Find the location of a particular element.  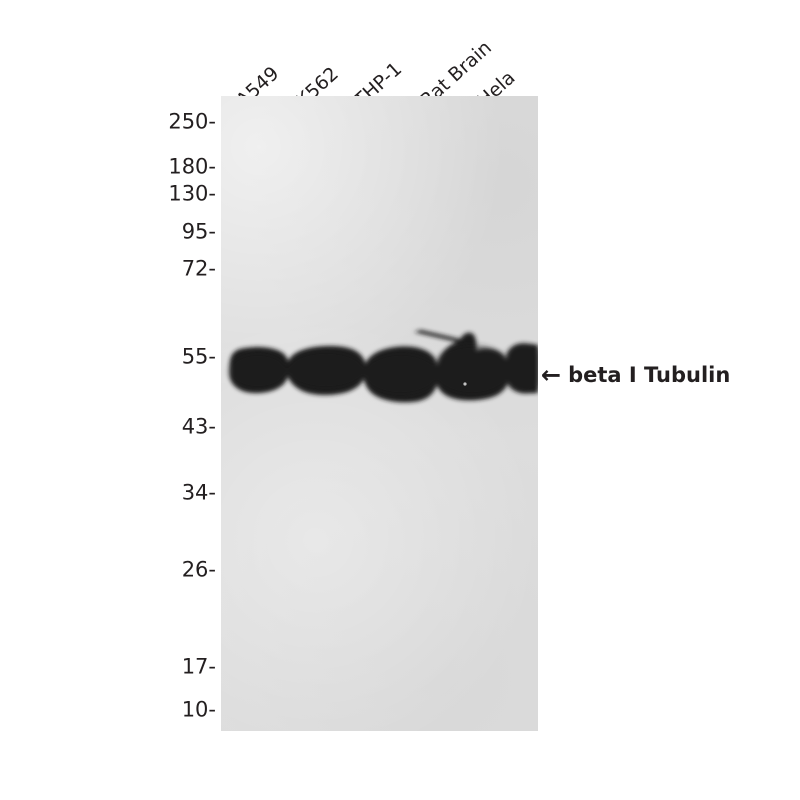

ladder-marker-43: 43- is located at coordinates (198, 426).